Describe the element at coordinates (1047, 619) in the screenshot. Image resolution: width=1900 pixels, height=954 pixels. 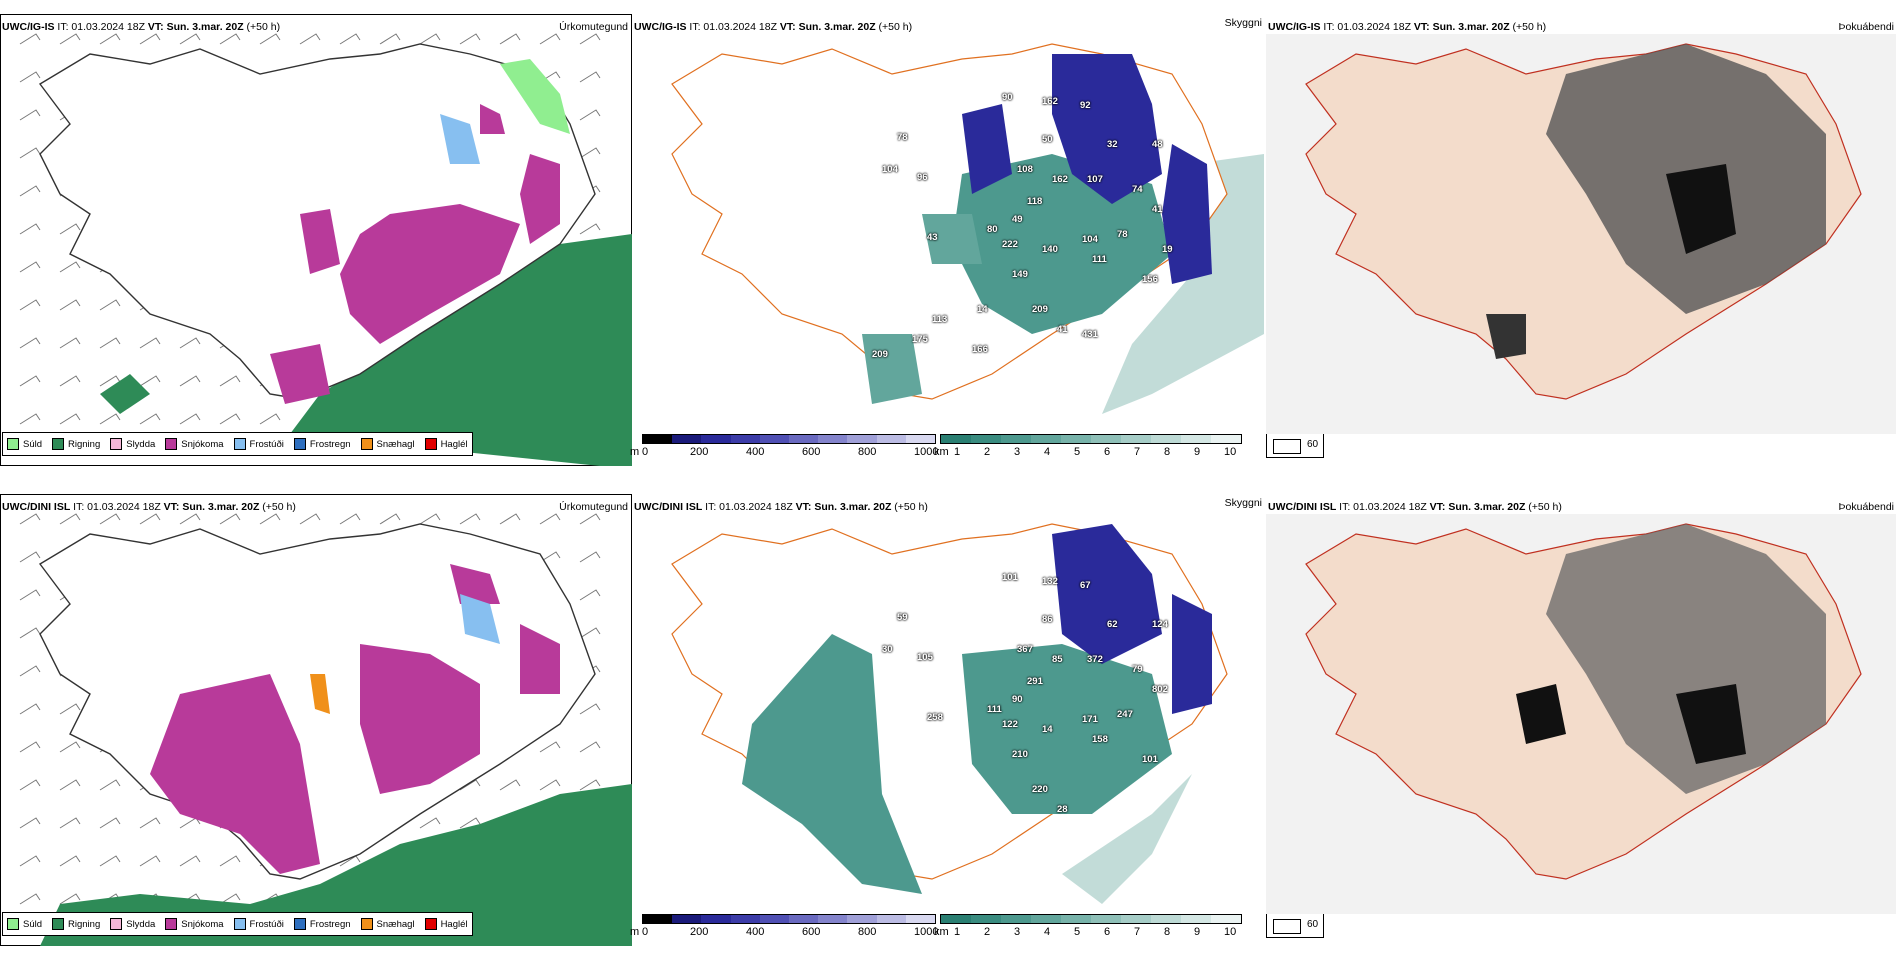
I see `cloud-base-value: 86` at that location.